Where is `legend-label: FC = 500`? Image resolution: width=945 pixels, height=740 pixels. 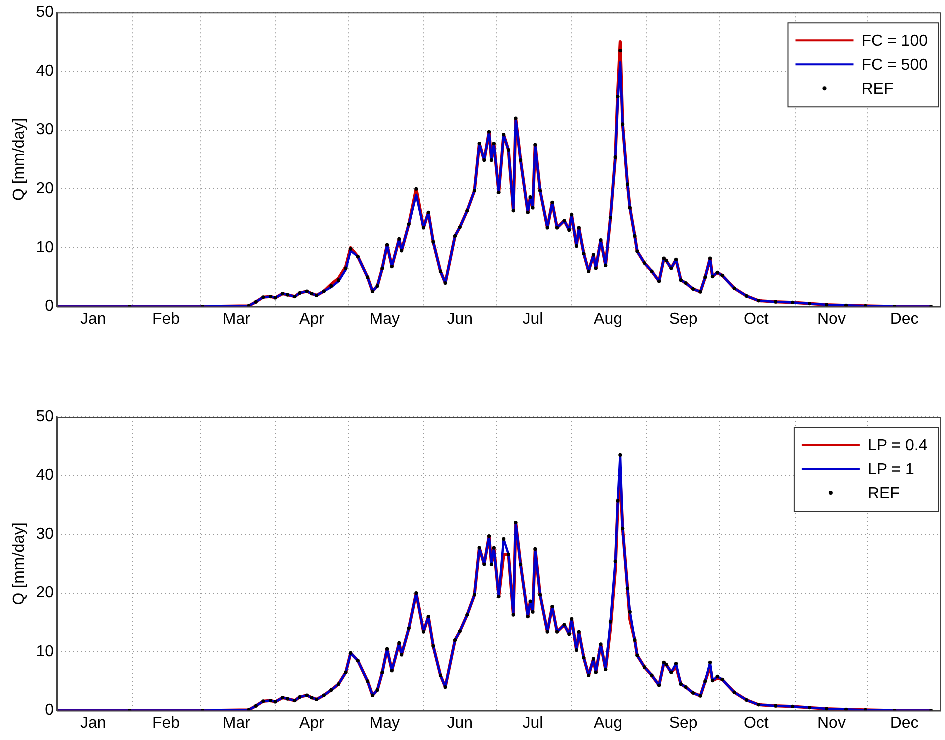
legend-label: FC = 500 is located at coordinates (895, 65).